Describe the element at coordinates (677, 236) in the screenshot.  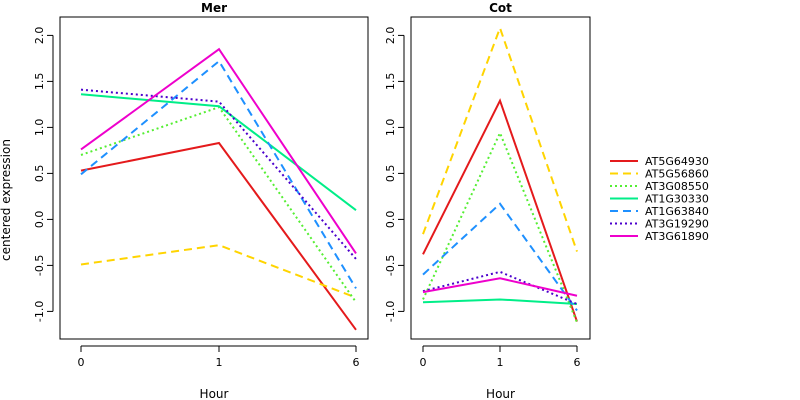
I see `legend-label: AT3G61890` at that location.